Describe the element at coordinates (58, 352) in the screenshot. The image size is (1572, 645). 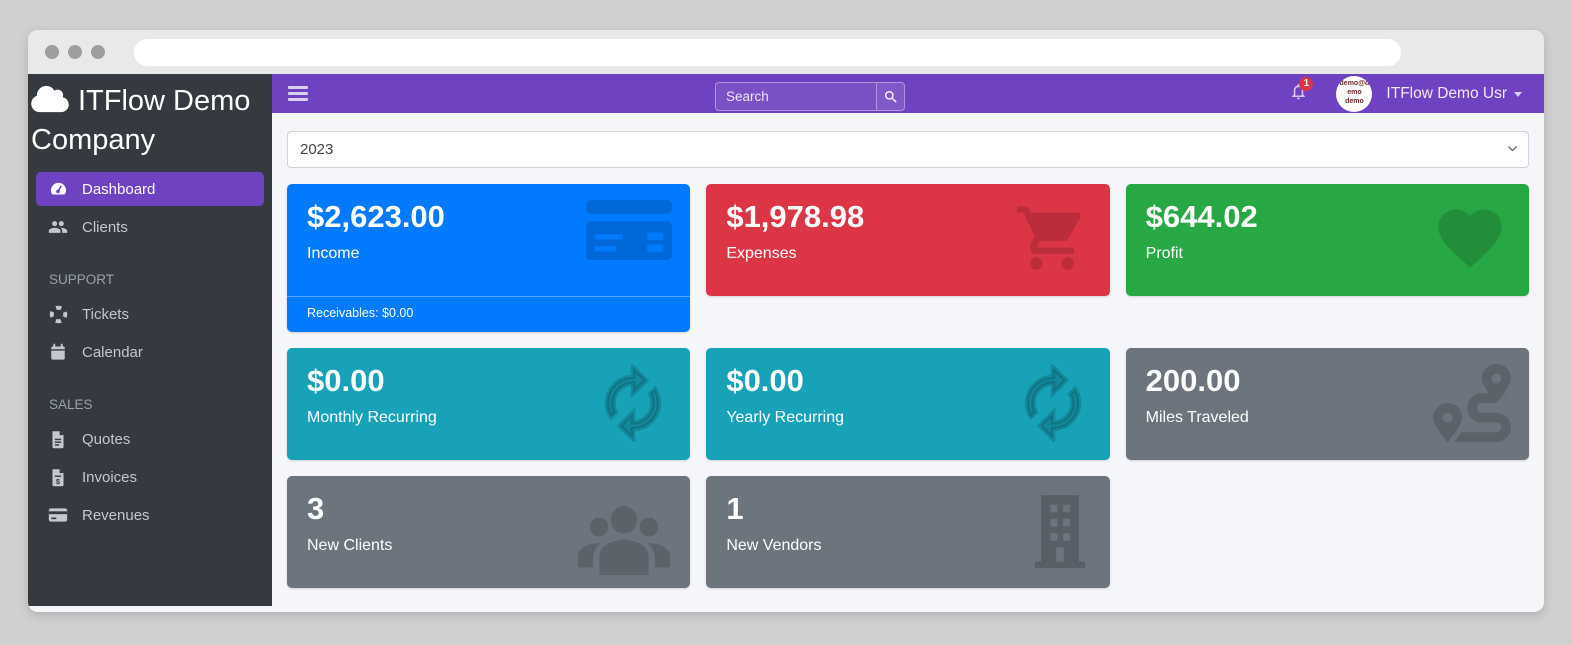
I see `calendar-icon` at that location.